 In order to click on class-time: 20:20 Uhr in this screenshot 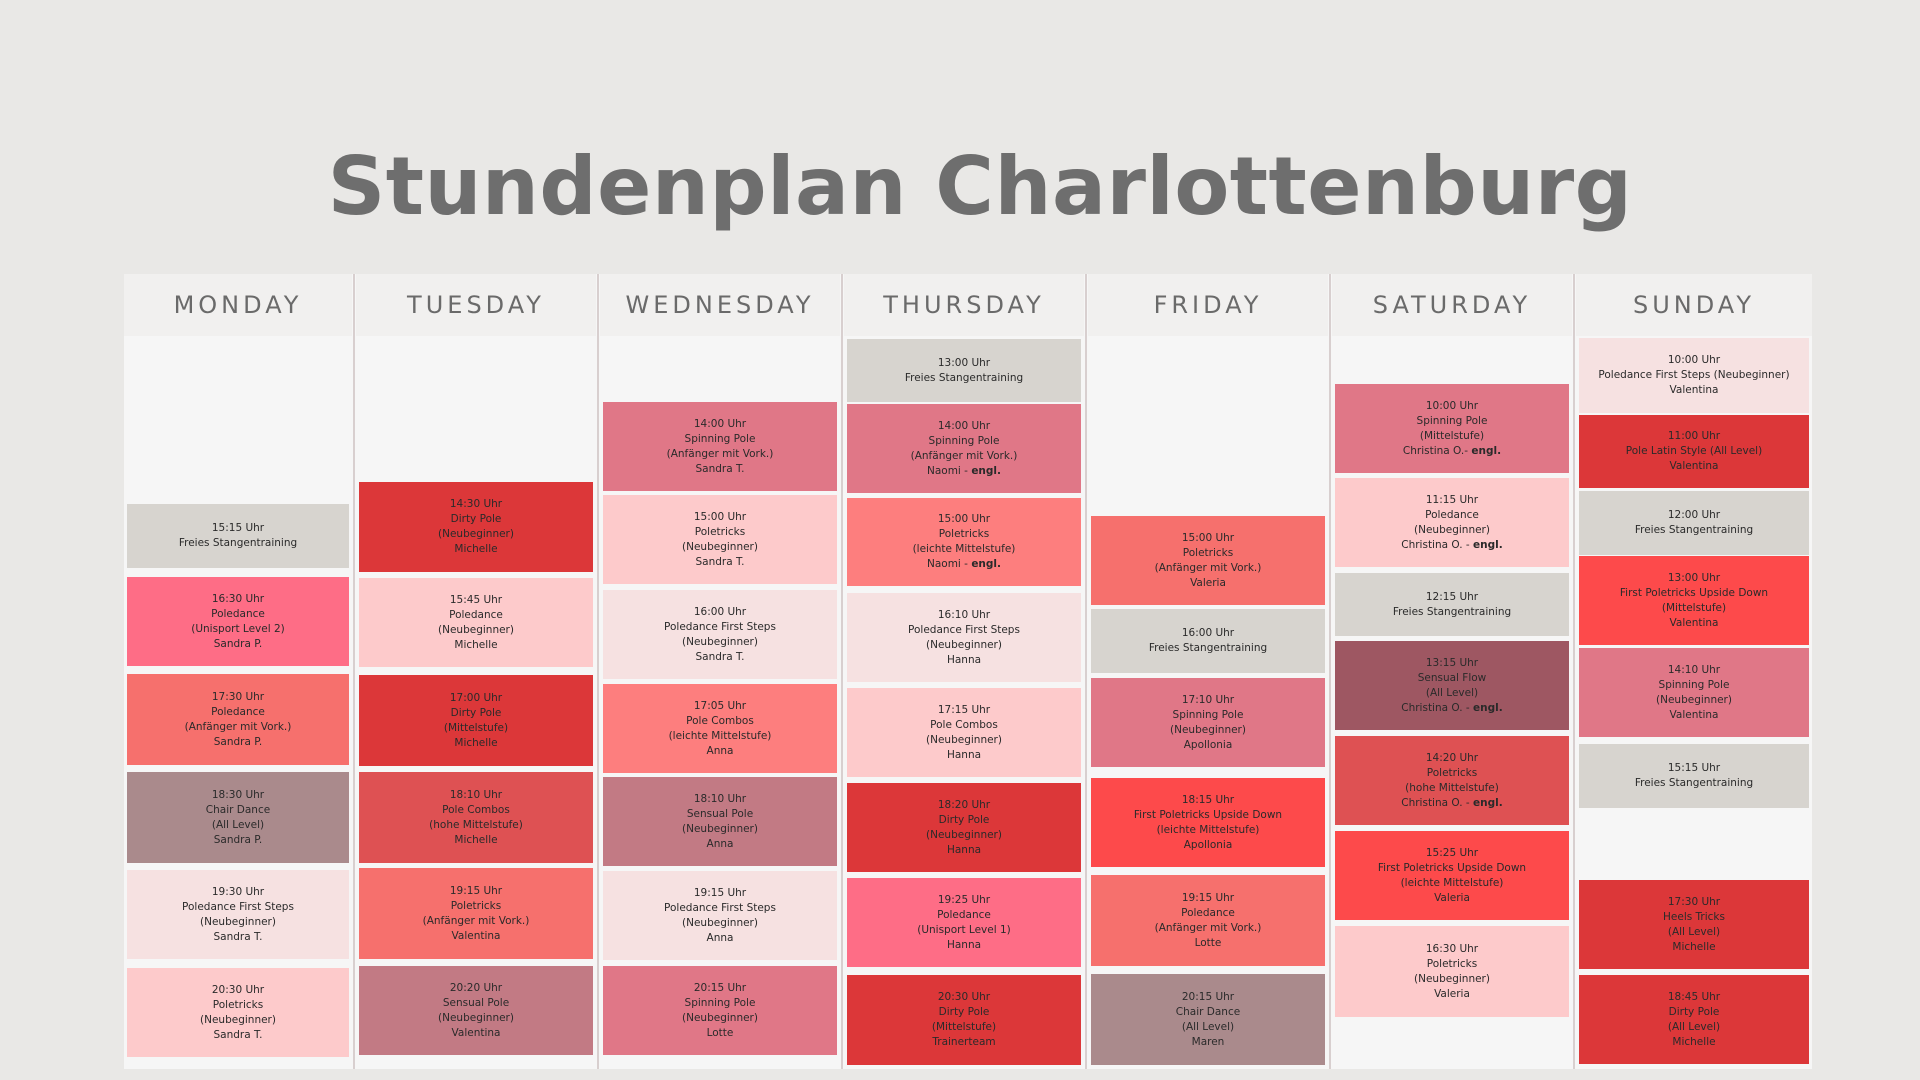, I will do `click(476, 987)`.